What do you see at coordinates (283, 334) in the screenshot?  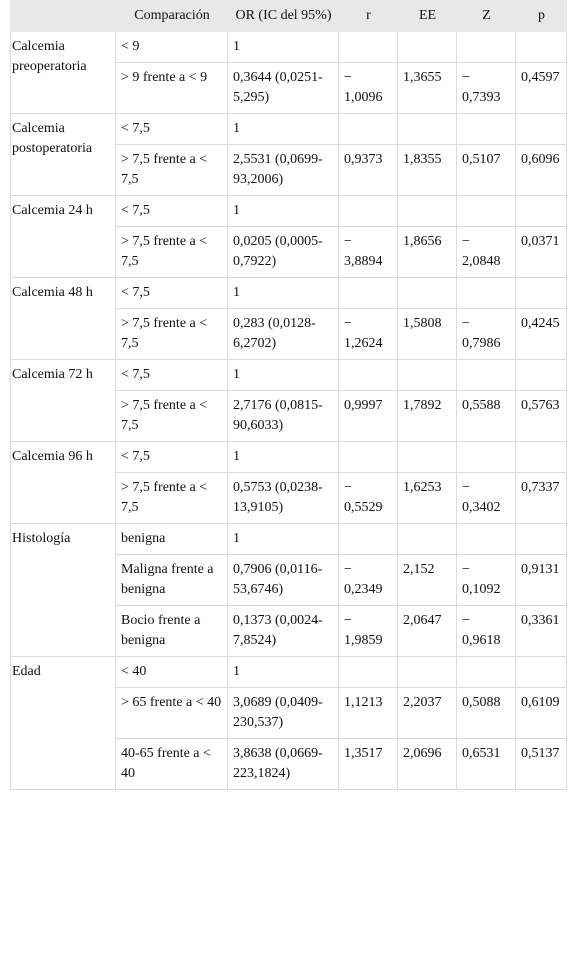 I see `table-cell: 0,283 (0,0128-6,2702)` at bounding box center [283, 334].